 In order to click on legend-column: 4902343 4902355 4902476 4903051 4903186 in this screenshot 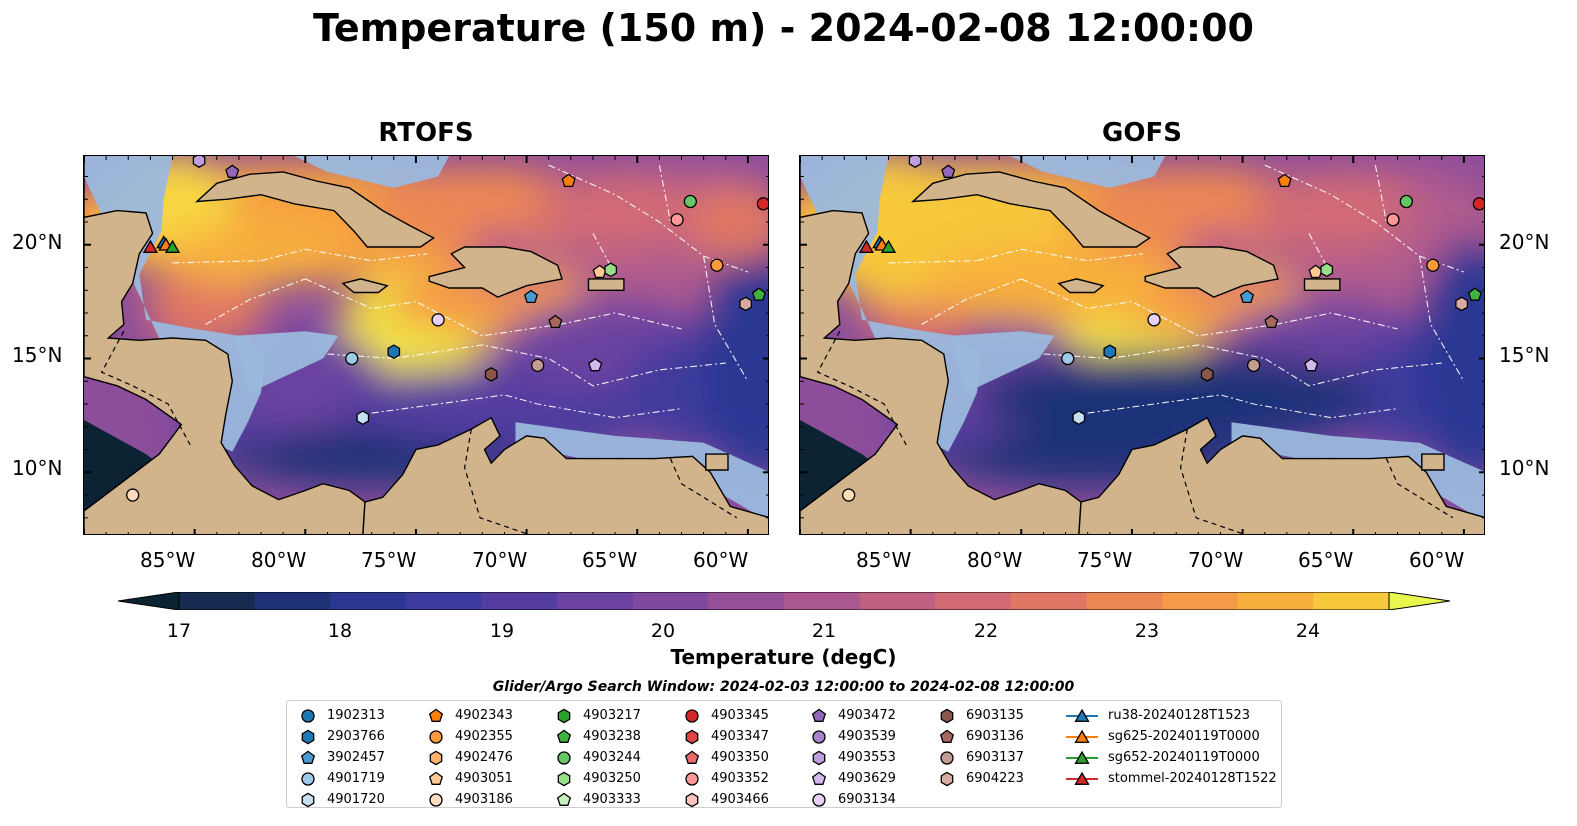, I will do `click(469, 757)`.